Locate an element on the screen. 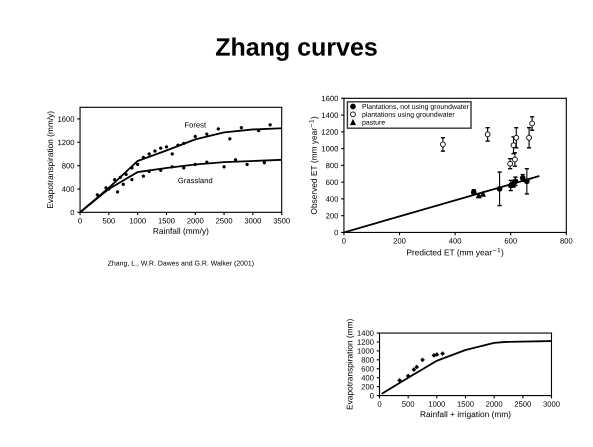  y-axis-title: Evapotranspiration (mm/y) is located at coordinates (50, 159).